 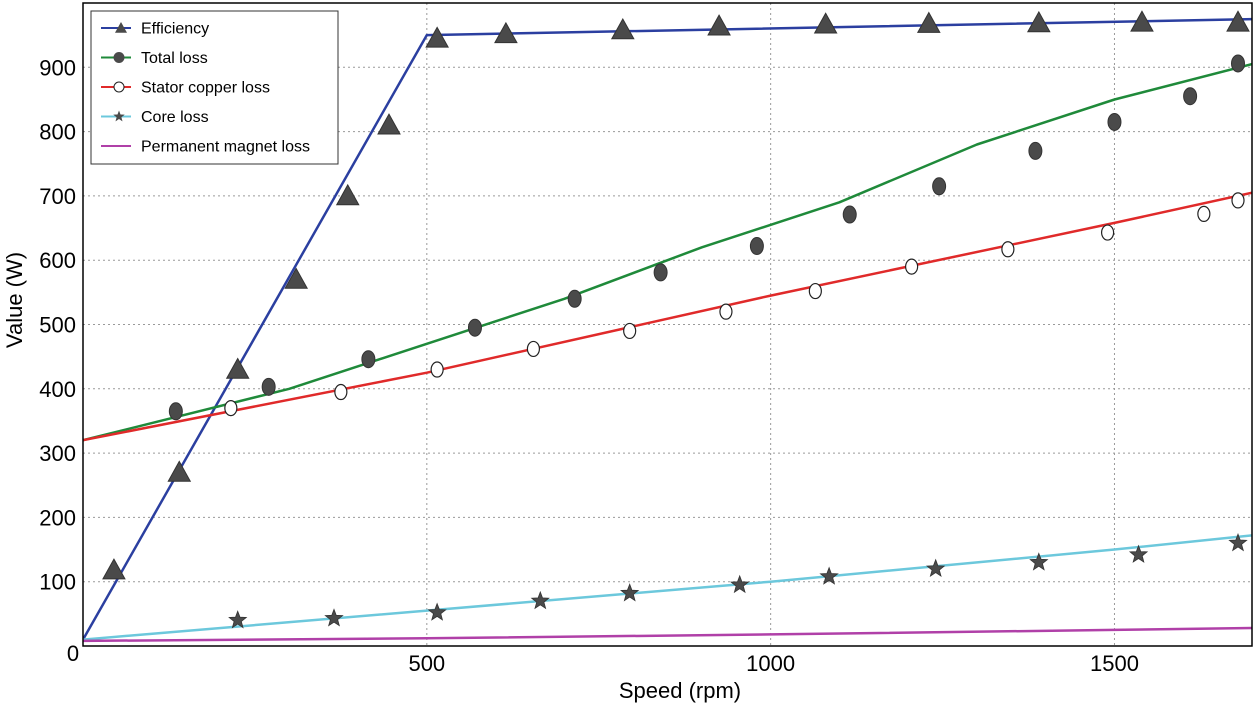 What do you see at coordinates (225, 147) in the screenshot?
I see `legend-label-permanent-magnet-loss: Permanent magnet loss` at bounding box center [225, 147].